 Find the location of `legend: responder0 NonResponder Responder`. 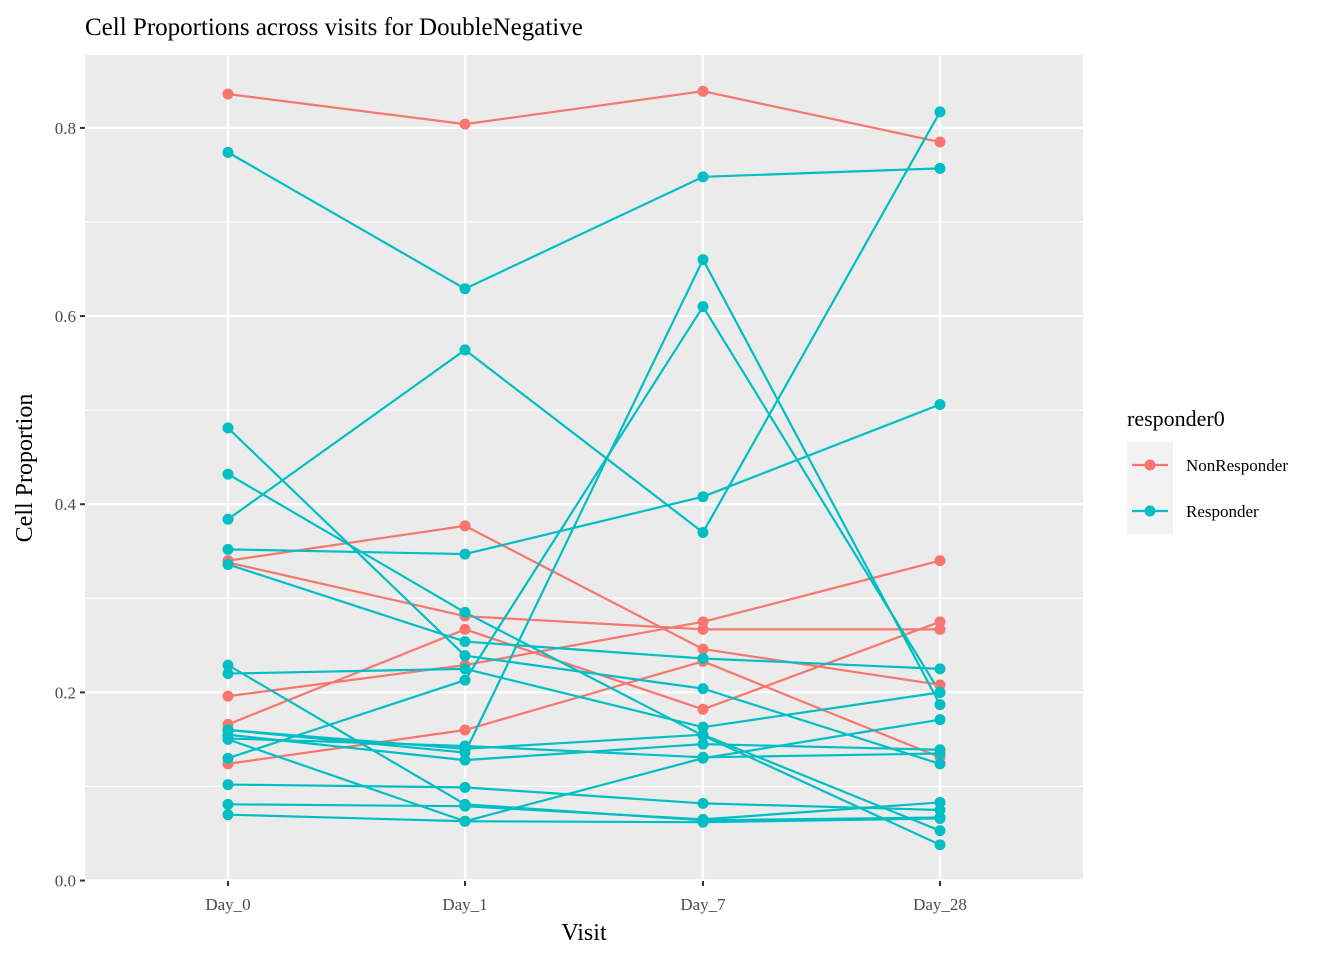

legend: responder0 NonResponder Responder is located at coordinates (1207, 470).